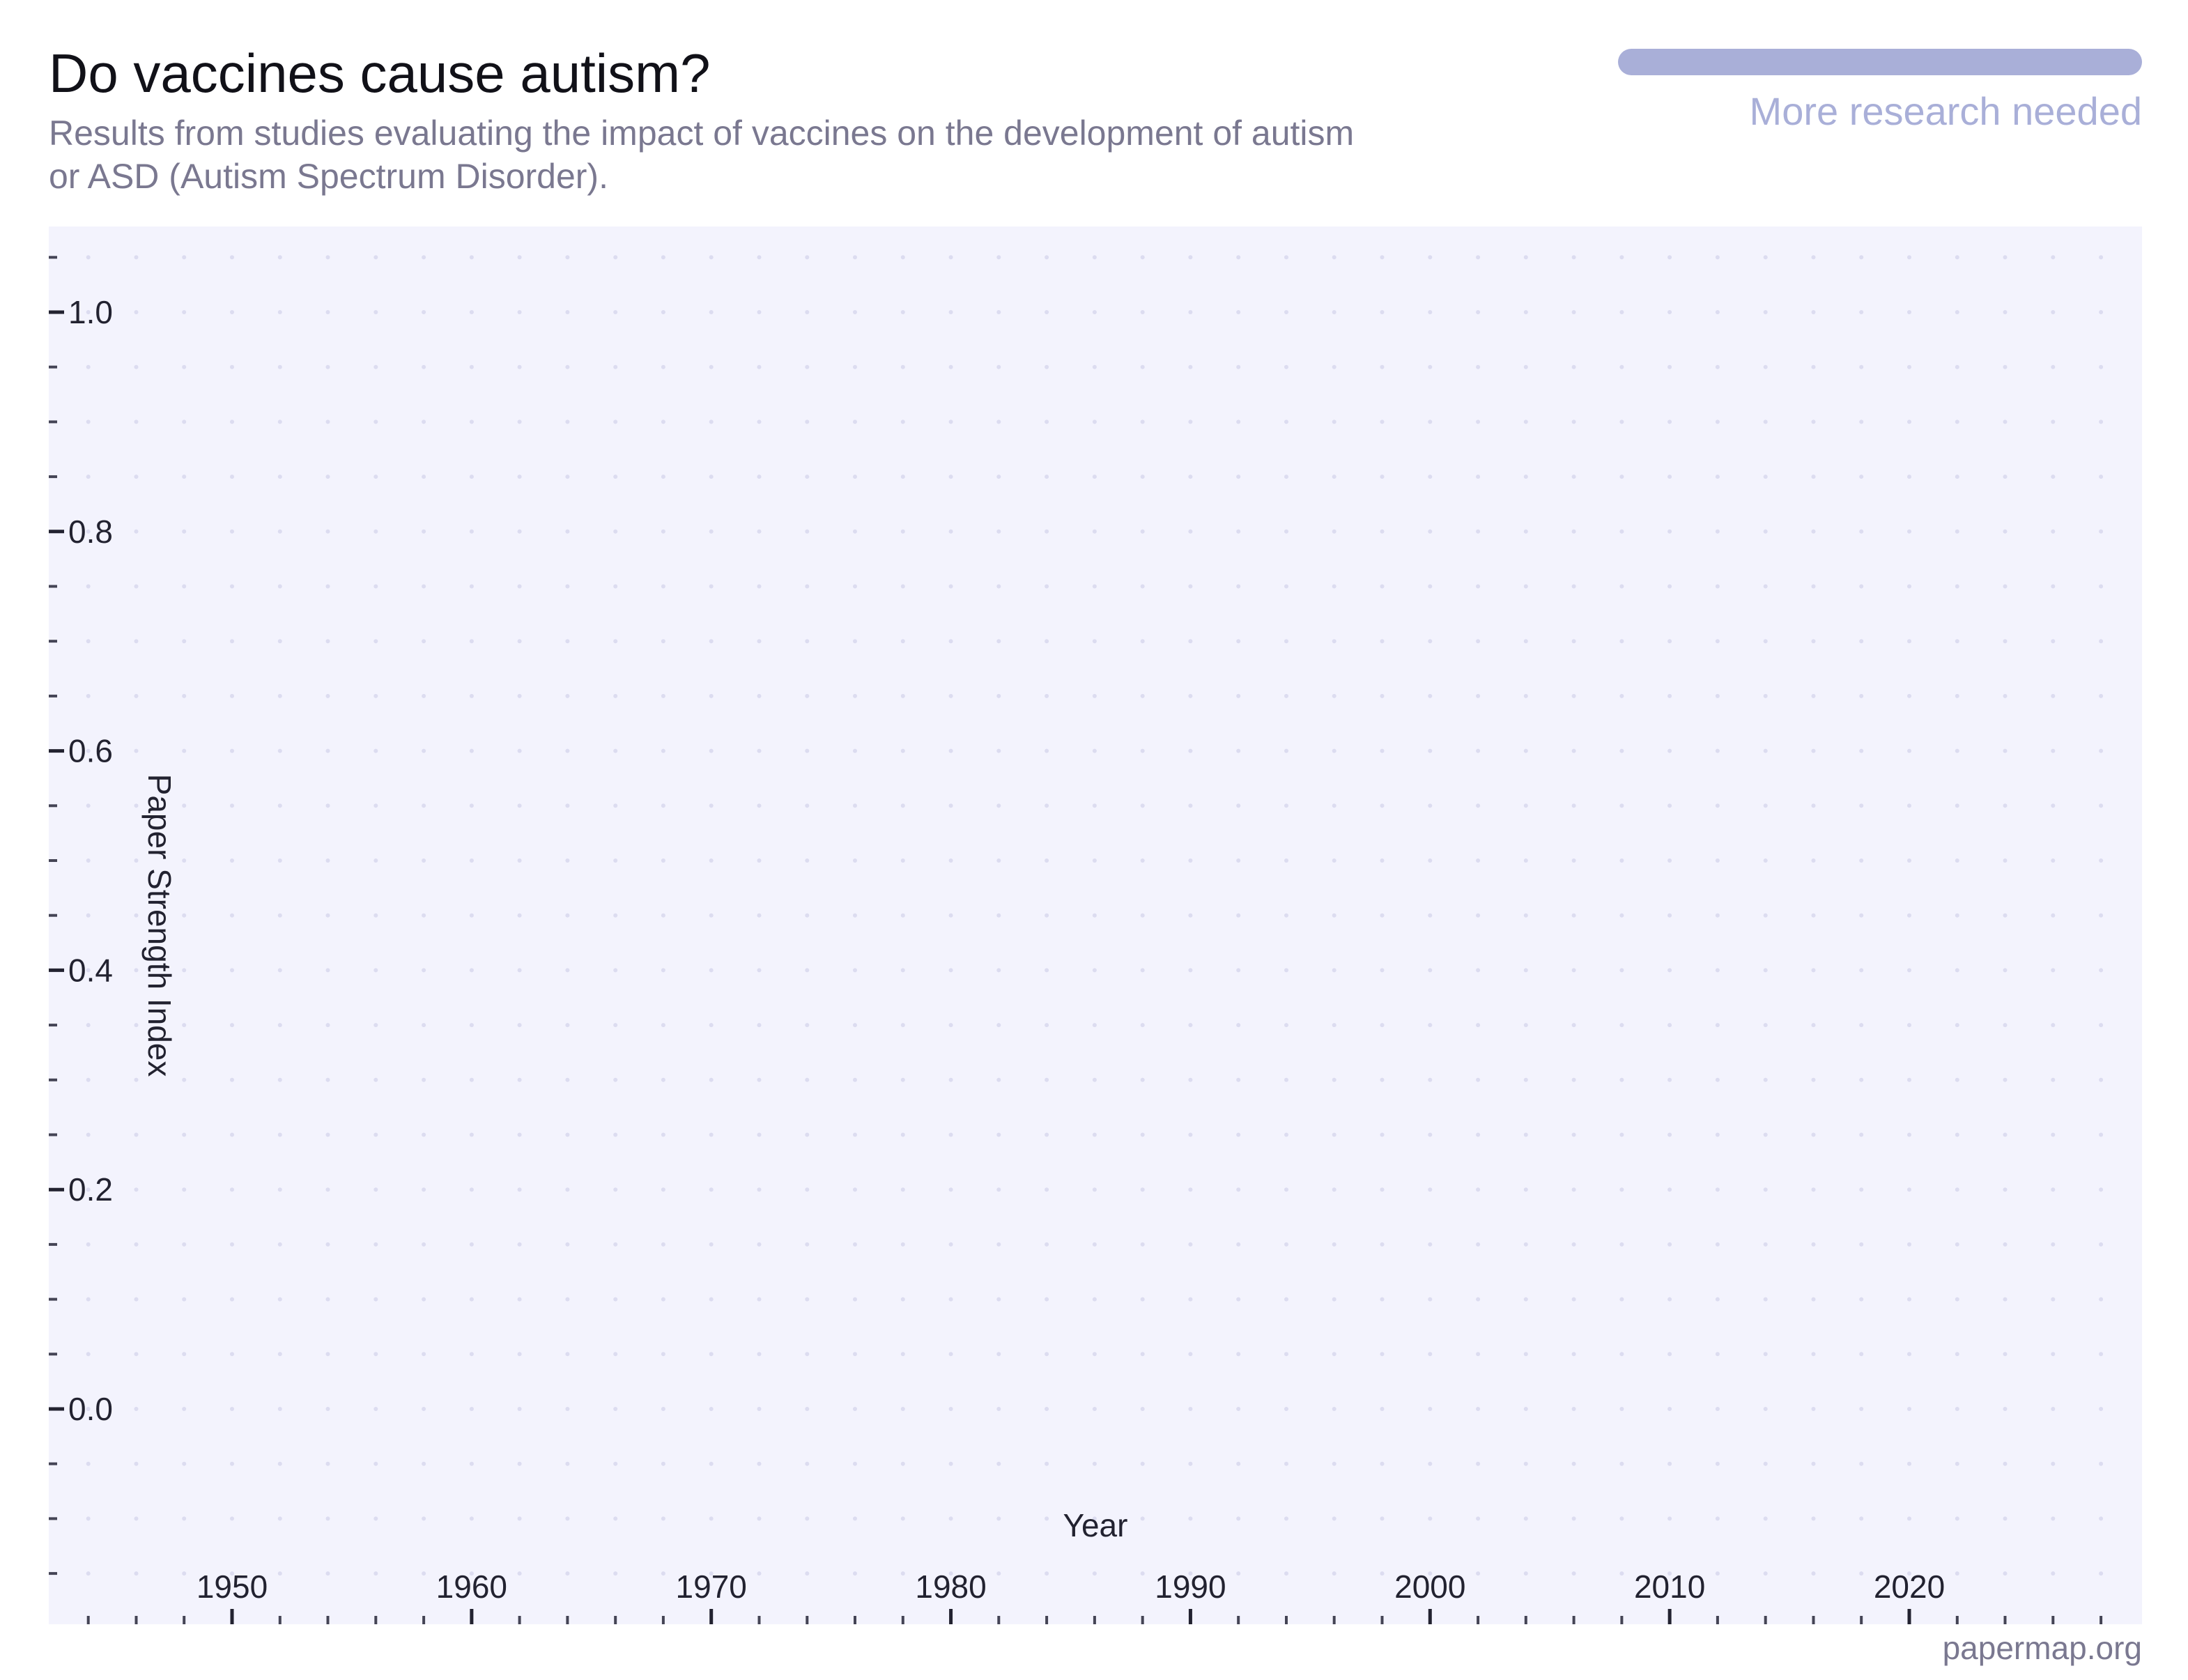 The width and height of the screenshot is (2188, 1680). I want to click on x-axis-label: Year, so click(1095, 1525).